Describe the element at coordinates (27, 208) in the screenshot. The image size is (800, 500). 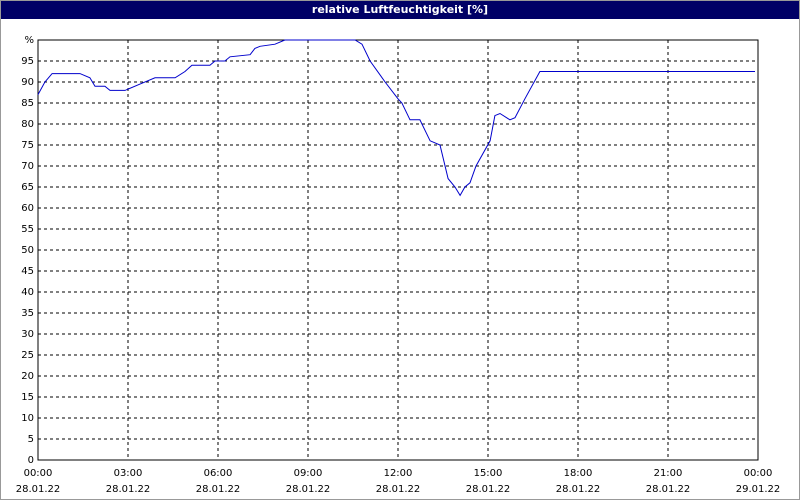
I see `y-tick-label: 60` at that location.